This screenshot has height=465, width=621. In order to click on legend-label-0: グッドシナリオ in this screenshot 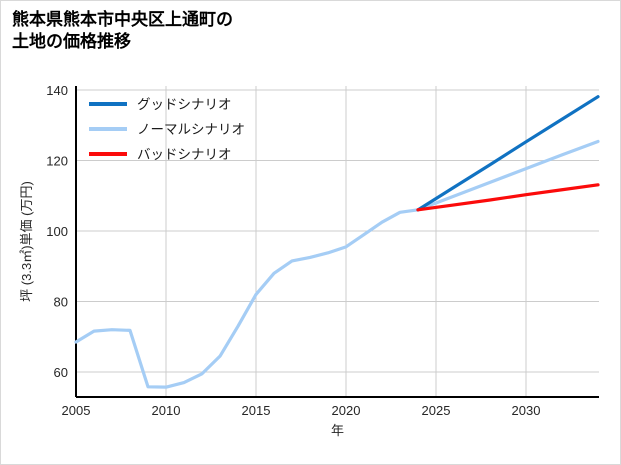, I will do `click(184, 104)`.